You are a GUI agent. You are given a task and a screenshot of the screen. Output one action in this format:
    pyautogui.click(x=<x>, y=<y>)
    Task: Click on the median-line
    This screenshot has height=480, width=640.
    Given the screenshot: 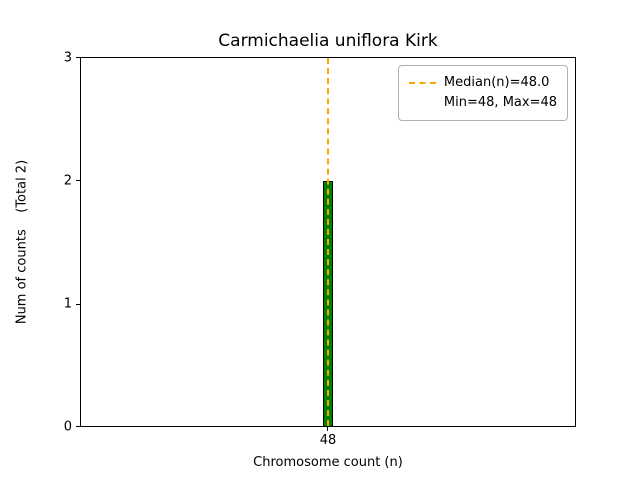 What is the action you would take?
    pyautogui.click(x=328, y=242)
    